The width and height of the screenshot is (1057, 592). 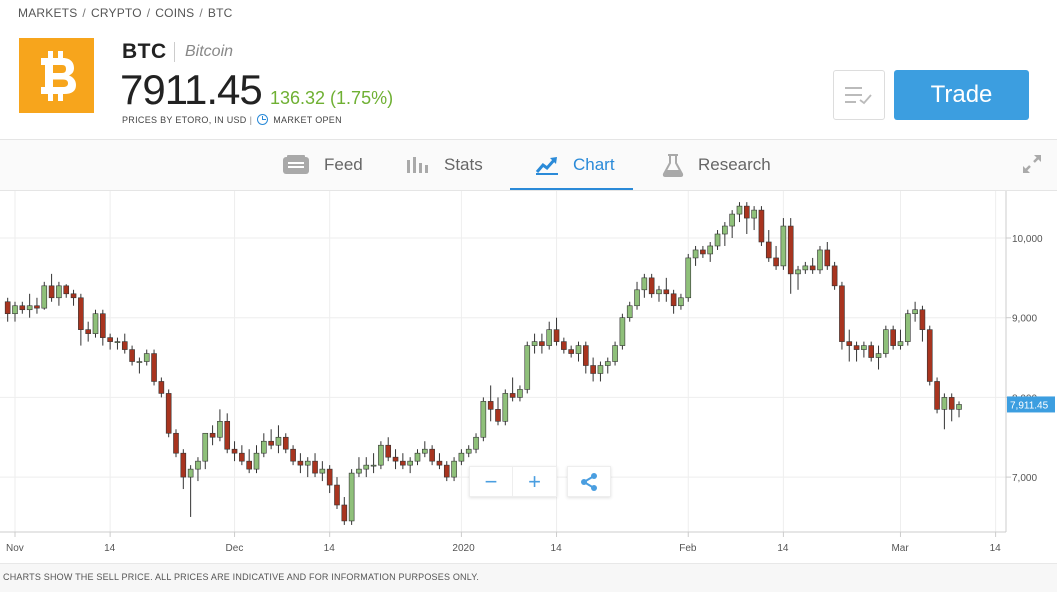 I want to click on stats-icon, so click(x=418, y=165).